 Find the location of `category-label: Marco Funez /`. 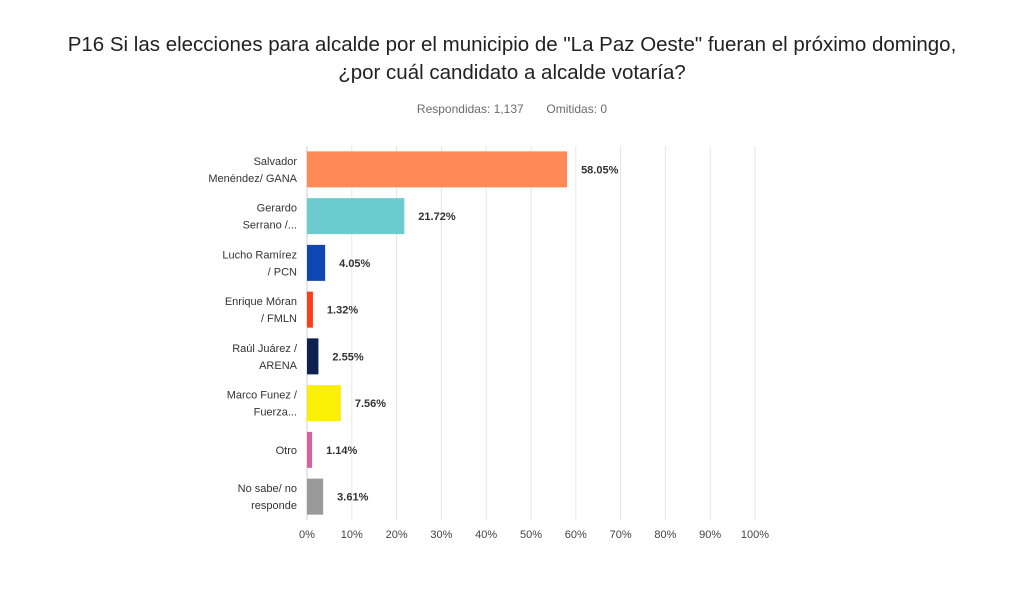

category-label: Marco Funez / is located at coordinates (262, 396).